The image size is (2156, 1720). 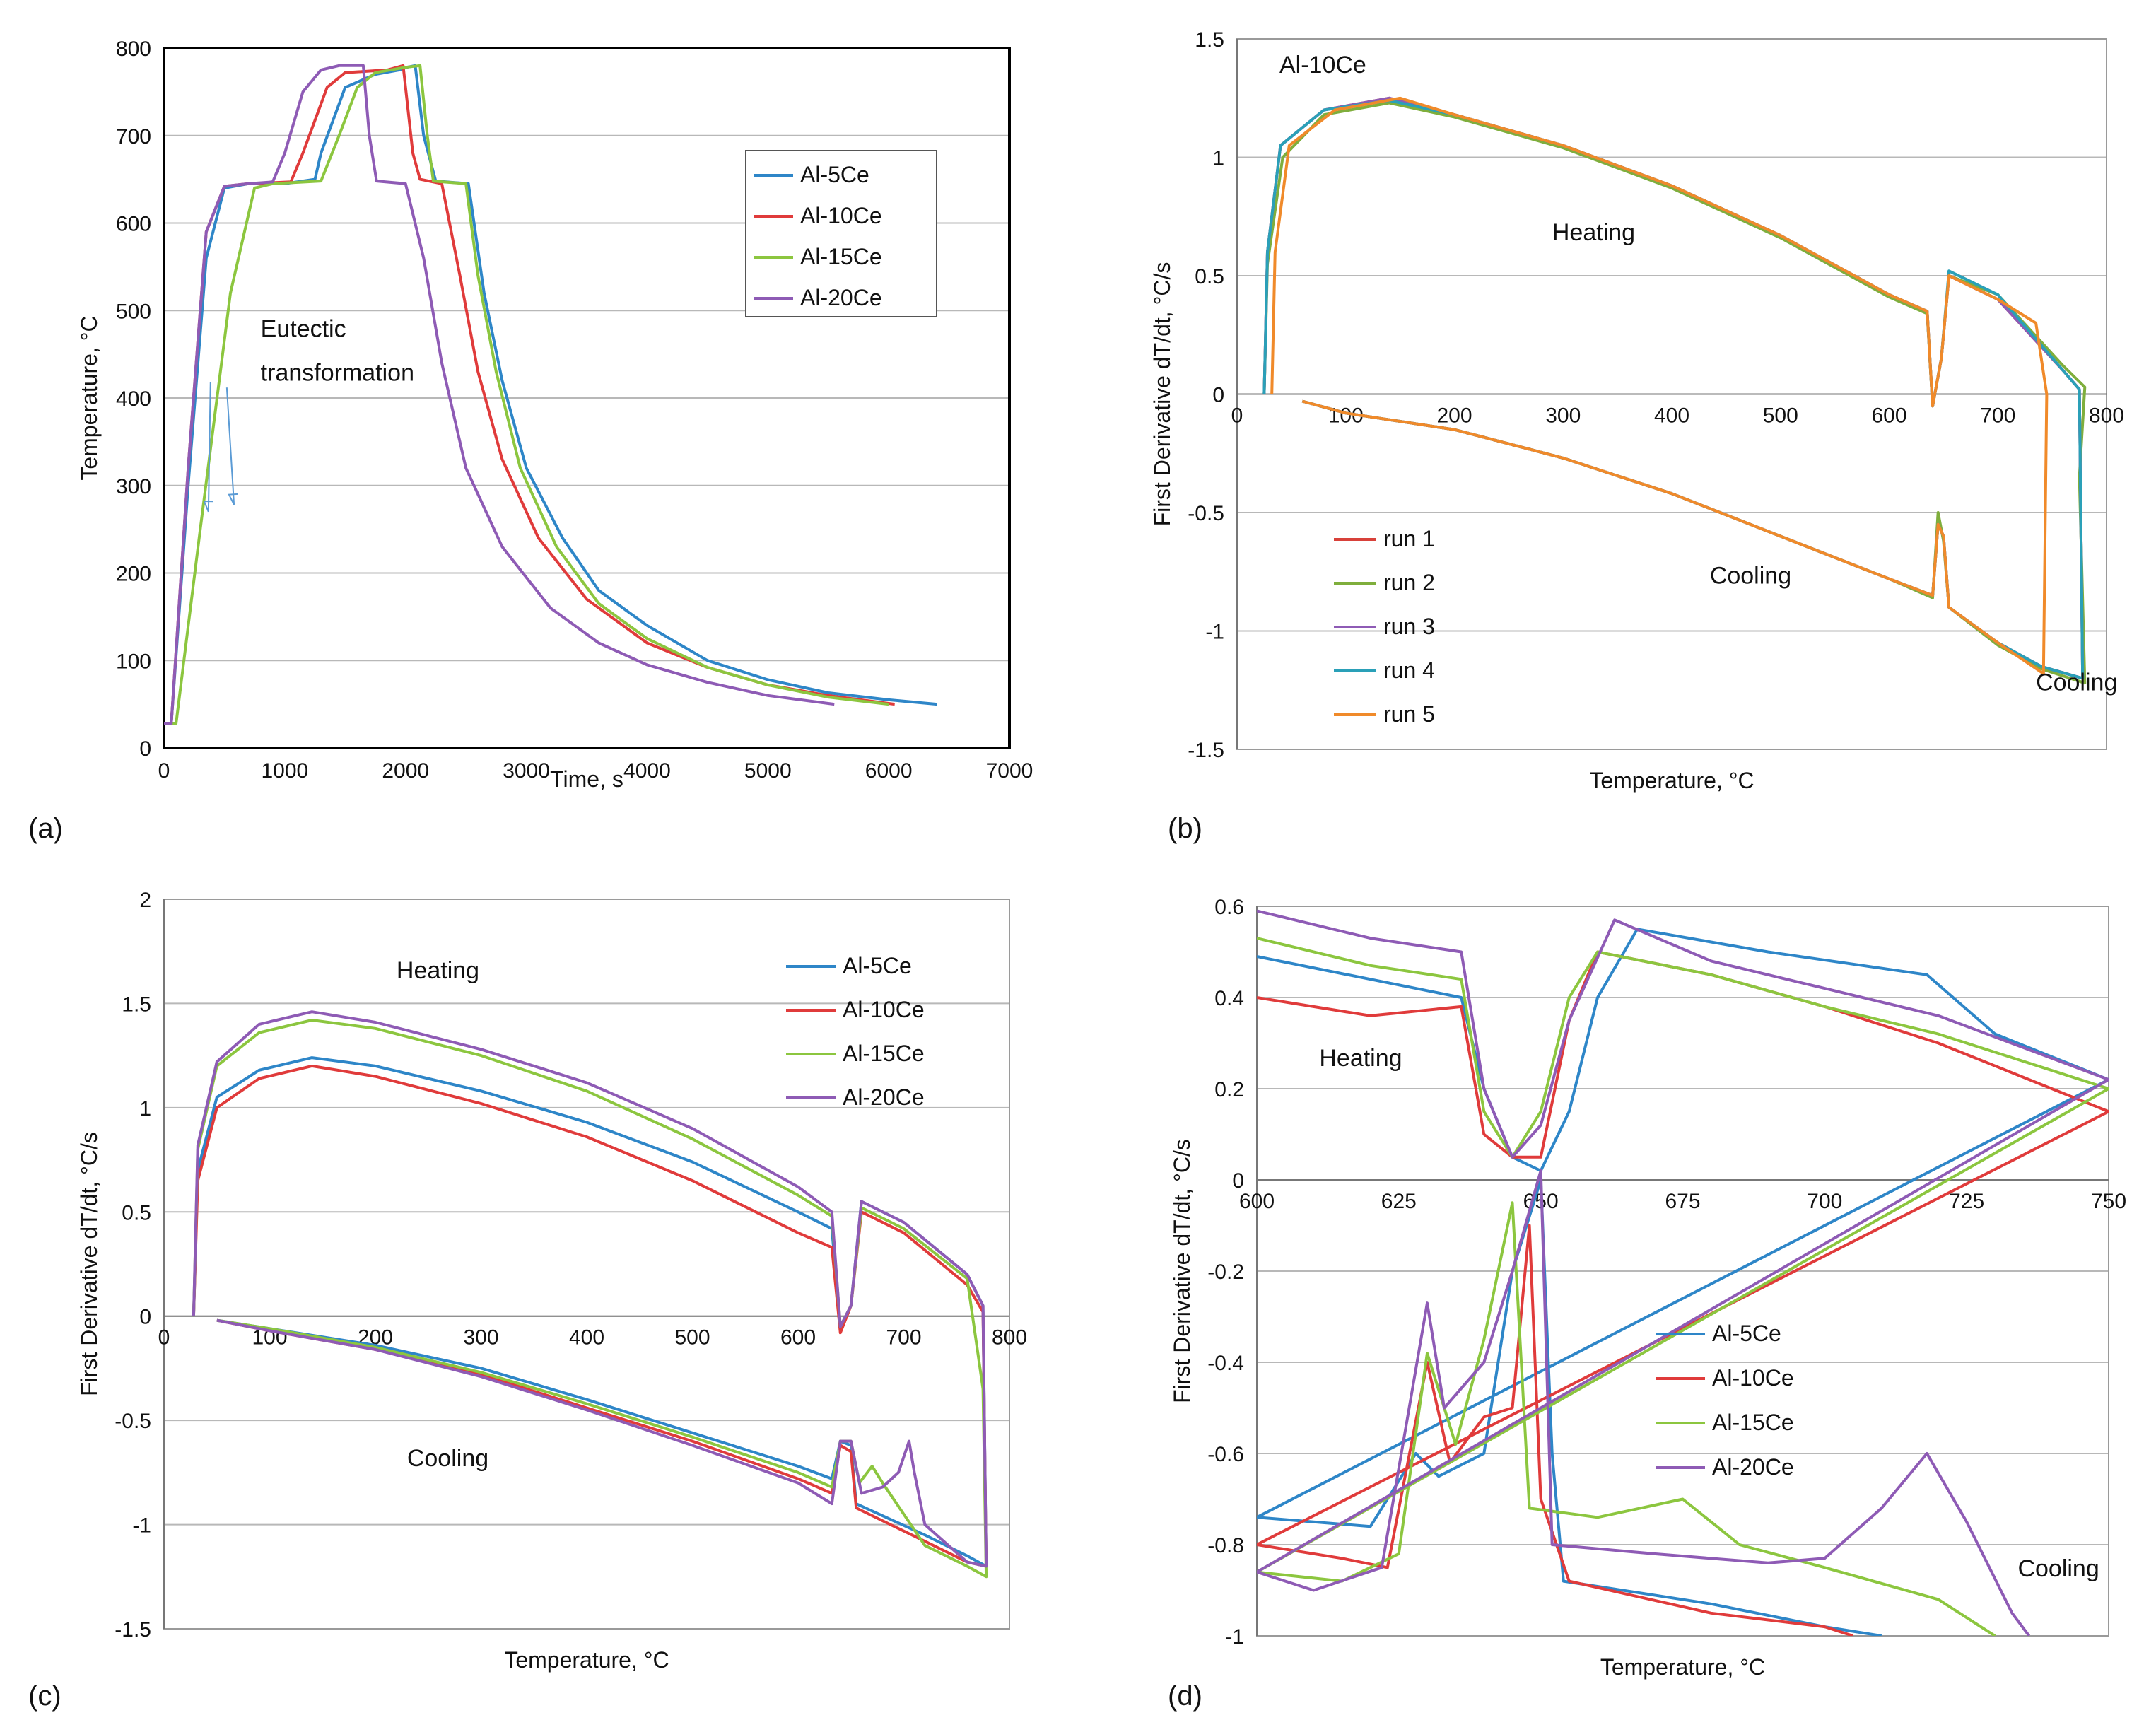 What do you see at coordinates (587, 779) in the screenshot?
I see `x-axis-label: Time, s` at bounding box center [587, 779].